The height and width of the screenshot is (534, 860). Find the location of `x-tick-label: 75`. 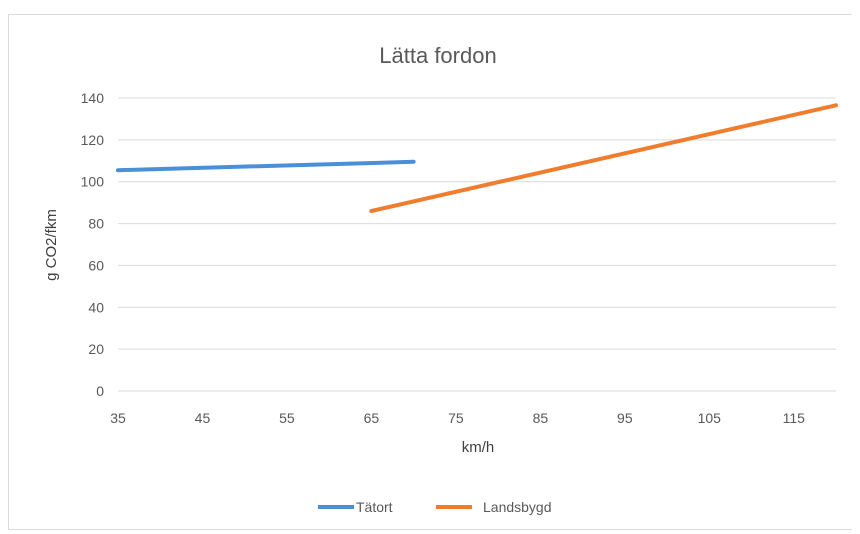

x-tick-label: 75 is located at coordinates (456, 418).